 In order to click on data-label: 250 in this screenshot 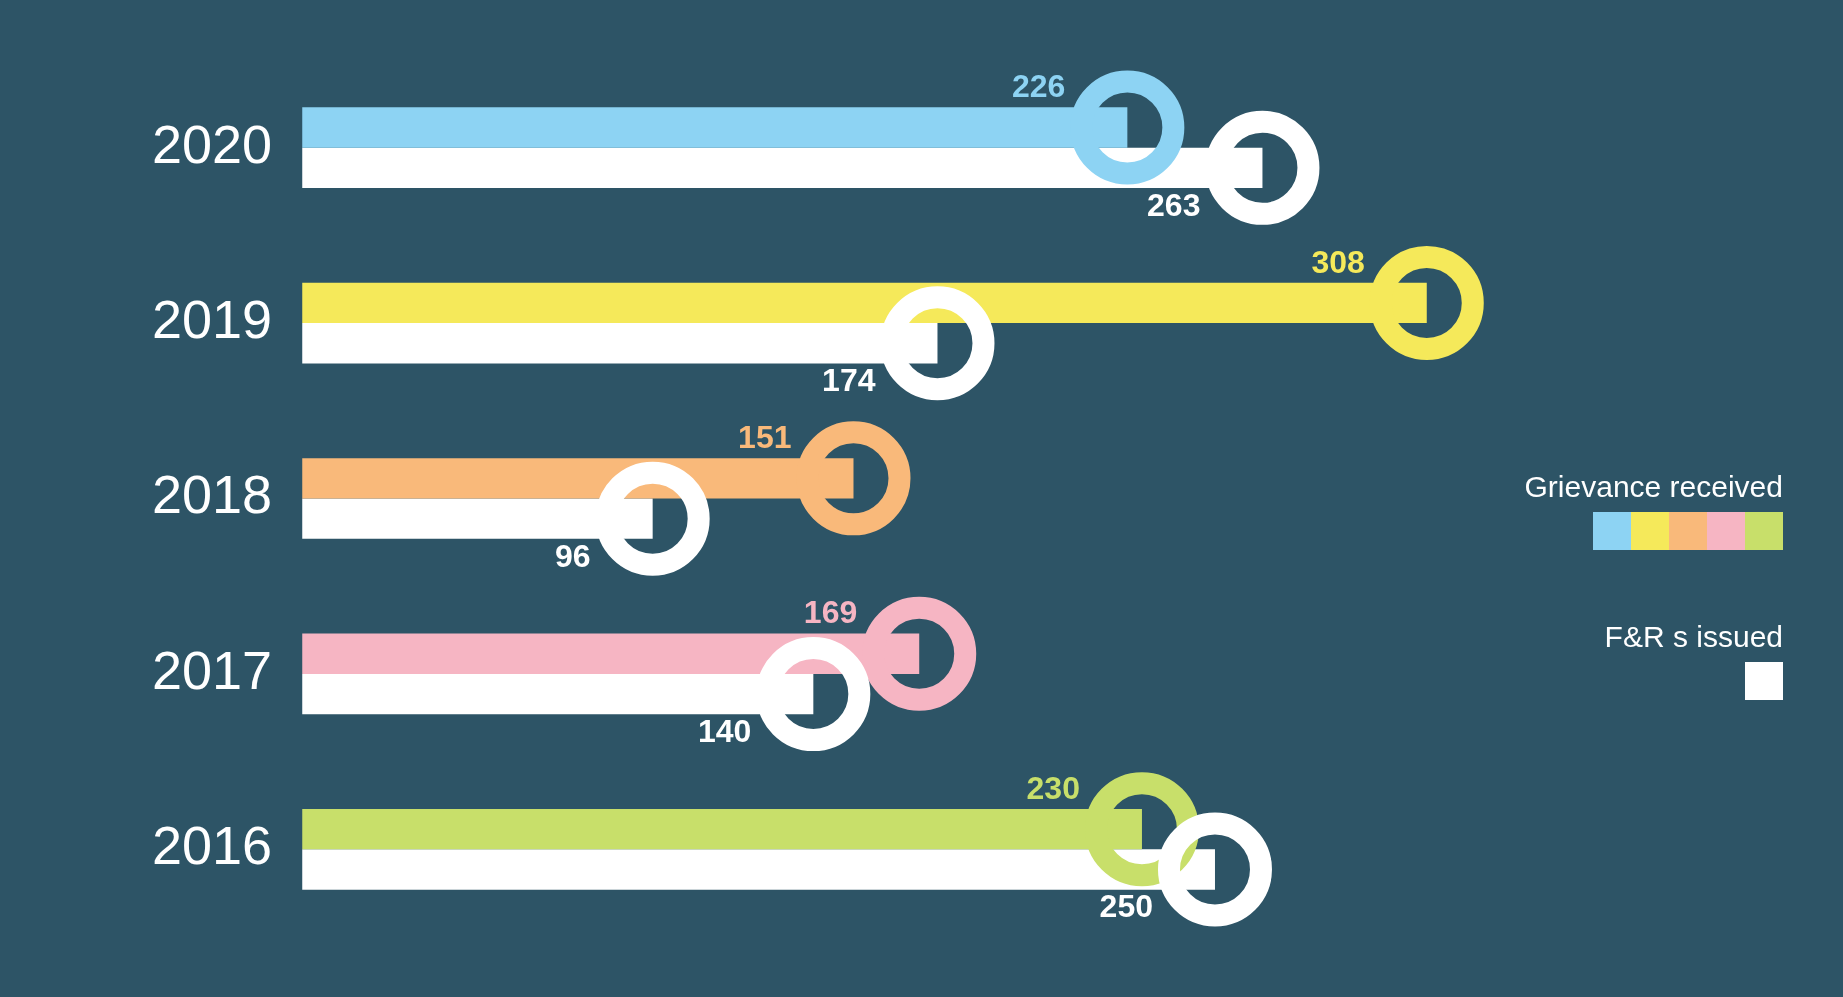, I will do `click(1126, 906)`.